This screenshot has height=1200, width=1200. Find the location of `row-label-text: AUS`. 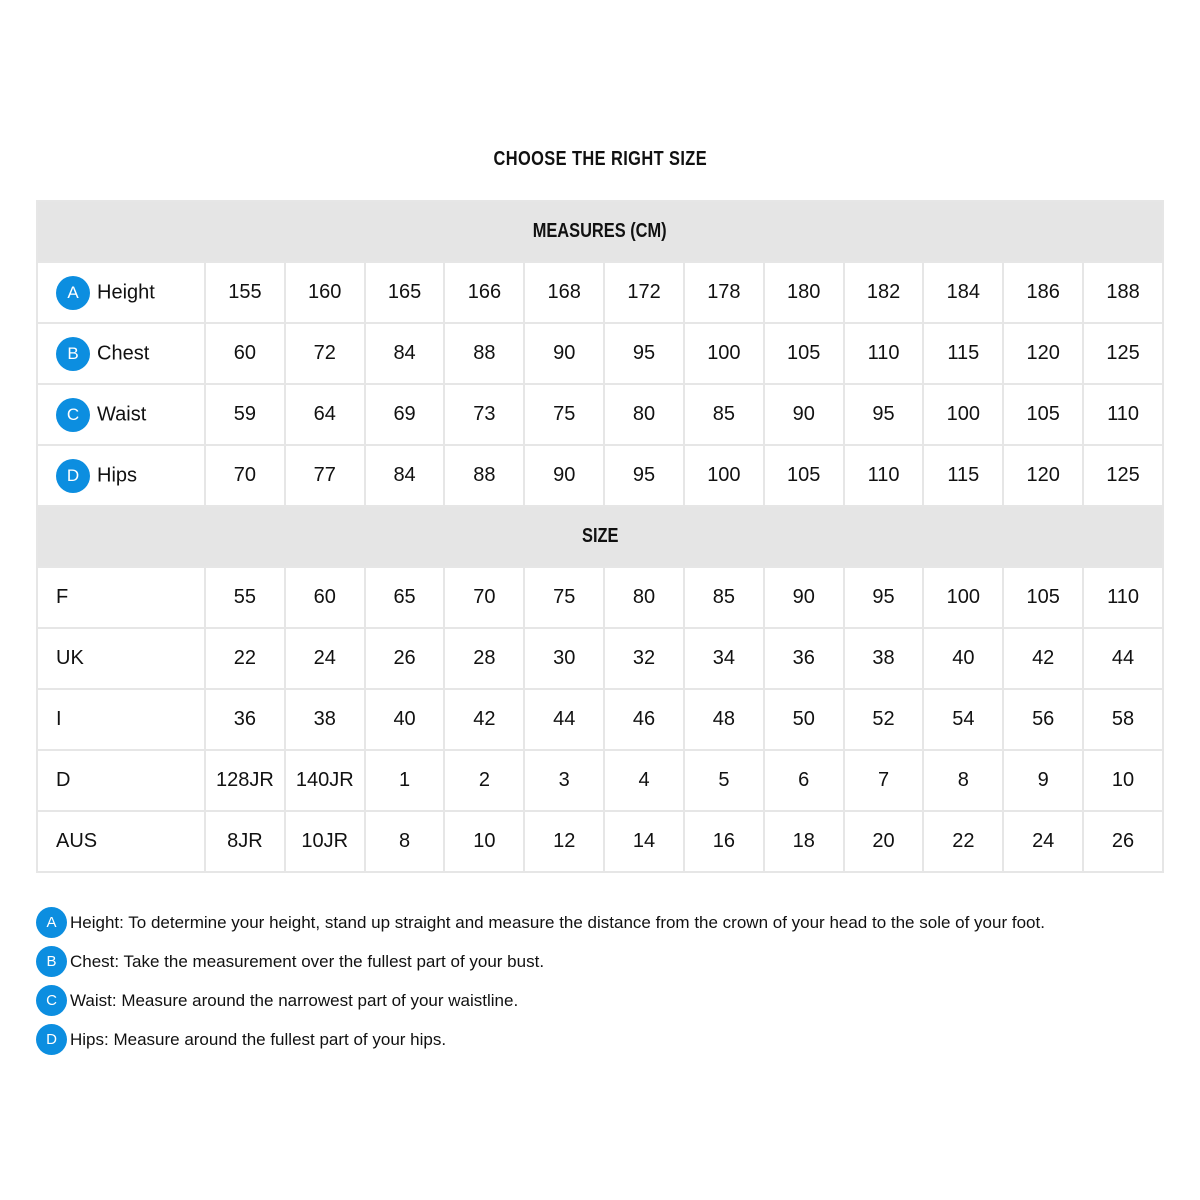

row-label-text: AUS is located at coordinates (77, 841).